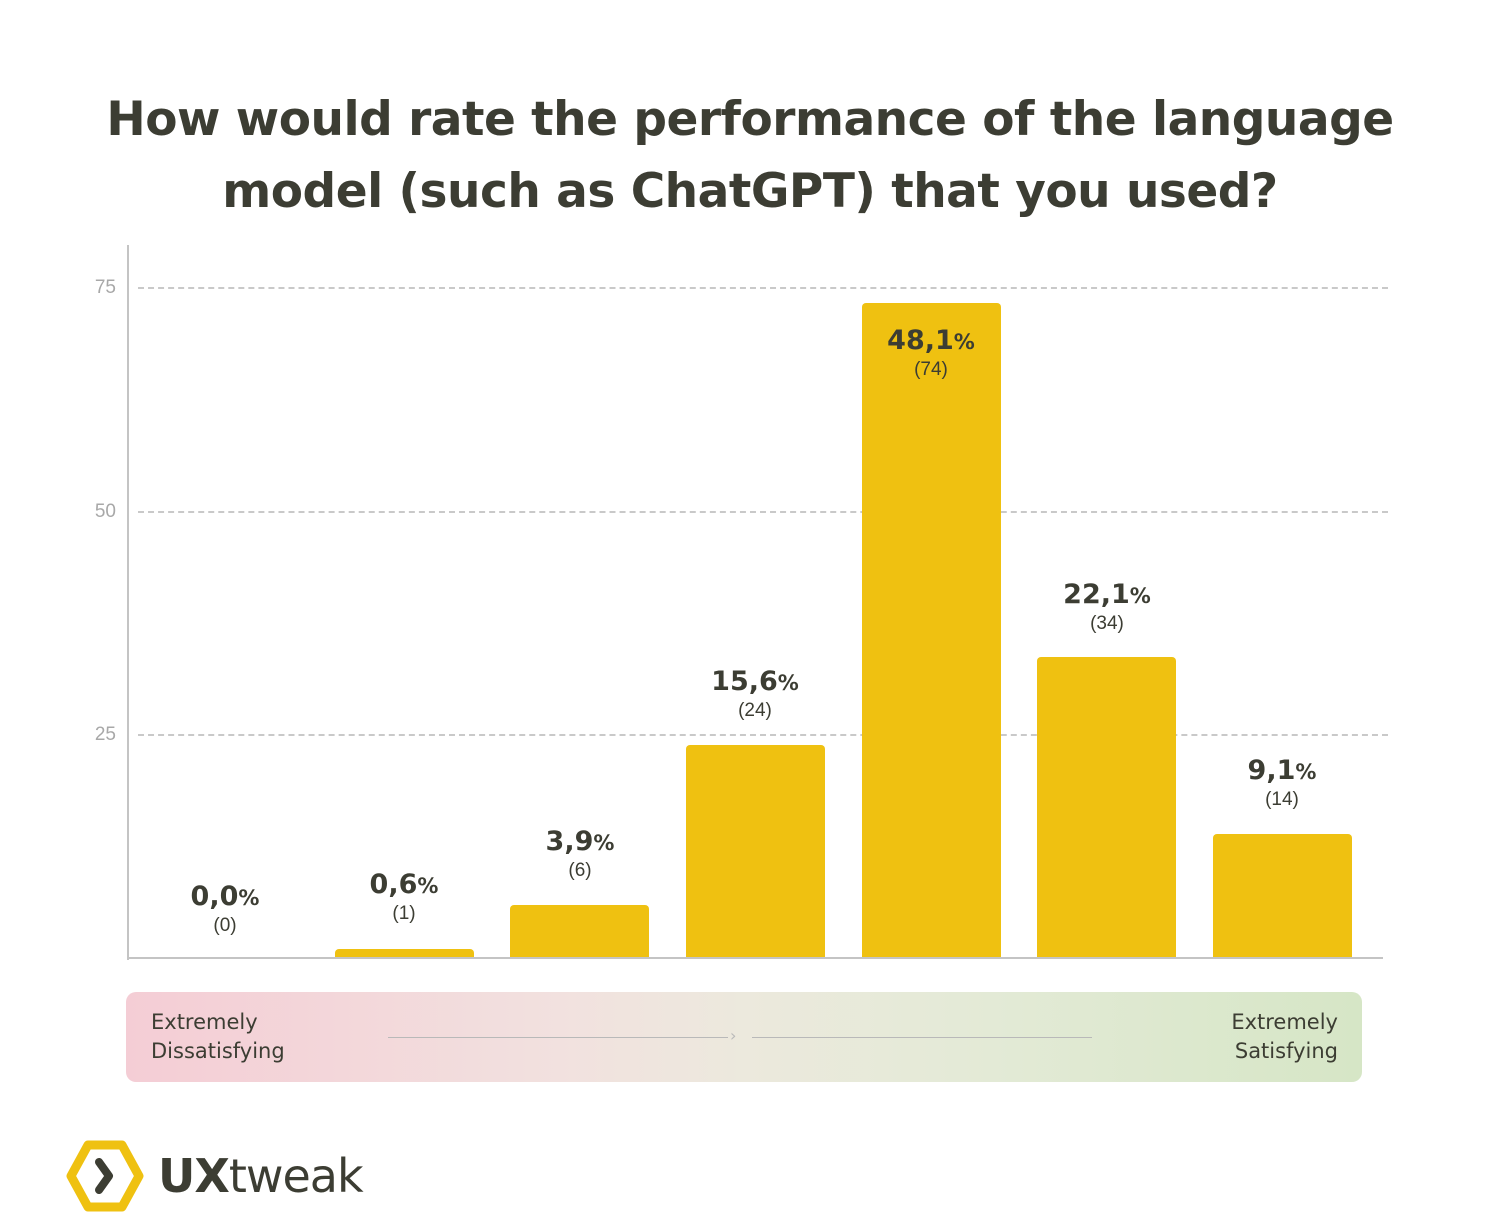  I want to click on chevron-right-icon: ›, so click(733, 1035).